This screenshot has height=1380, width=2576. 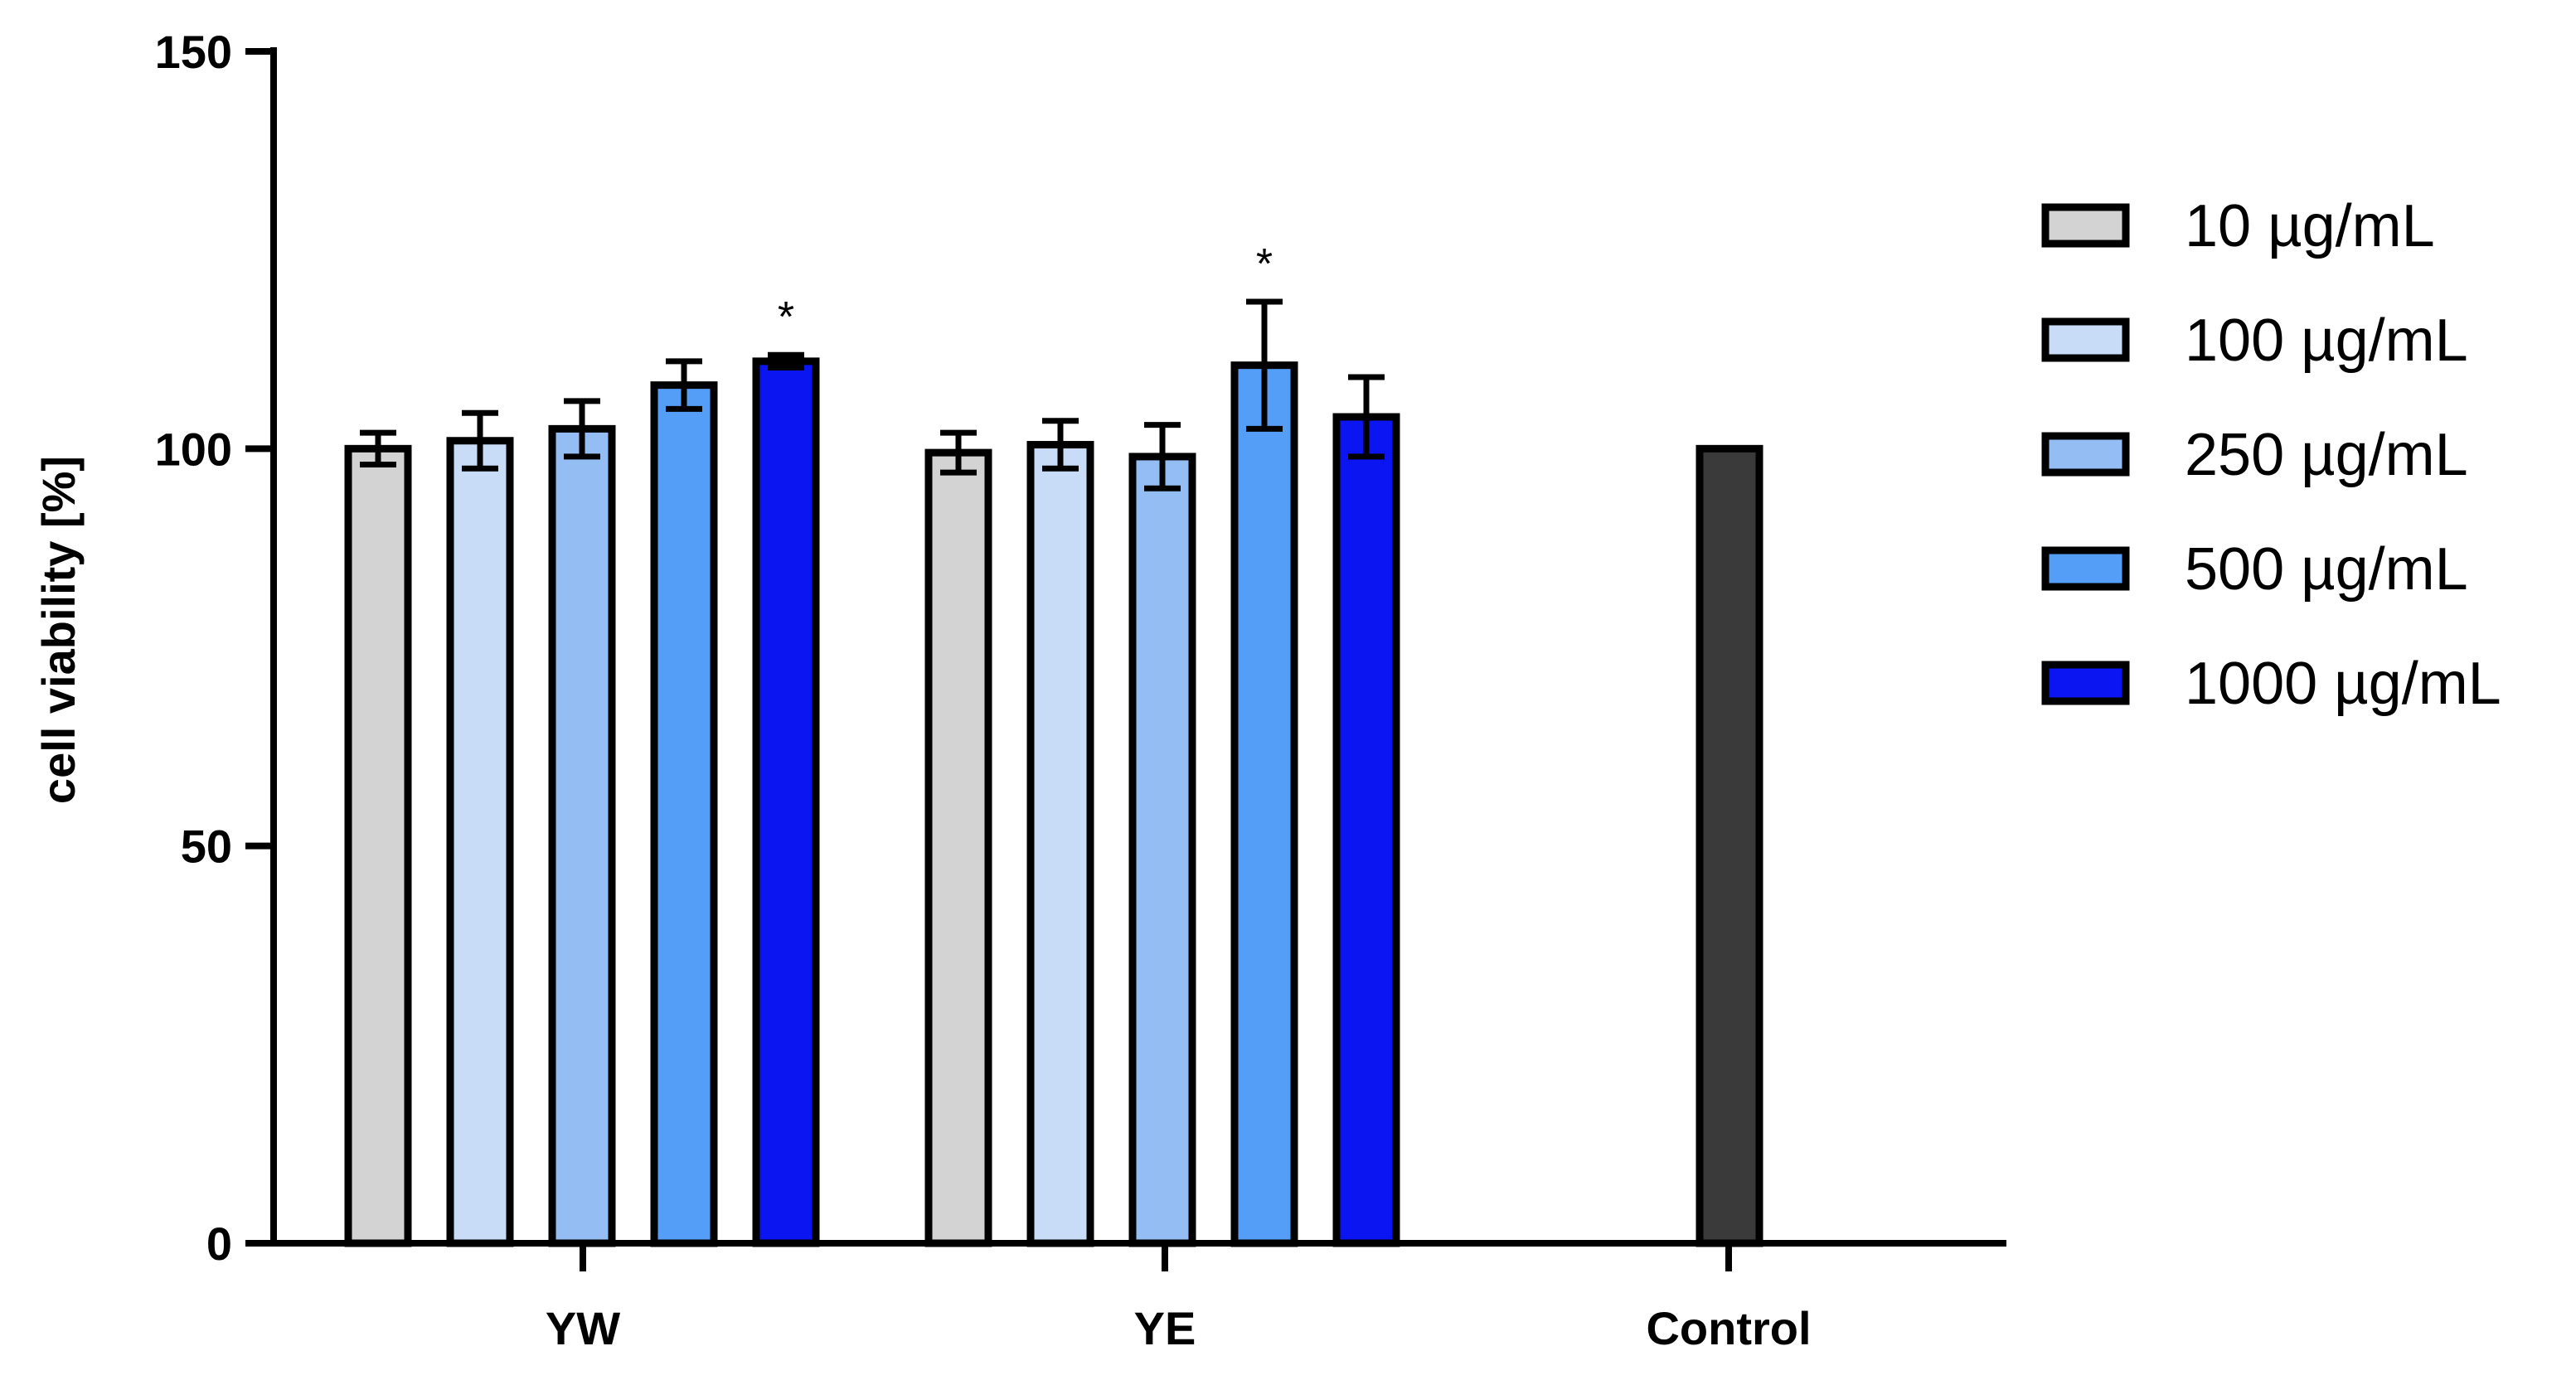 I want to click on legend-label-3: 250 µg/mL, so click(x=2326, y=455).